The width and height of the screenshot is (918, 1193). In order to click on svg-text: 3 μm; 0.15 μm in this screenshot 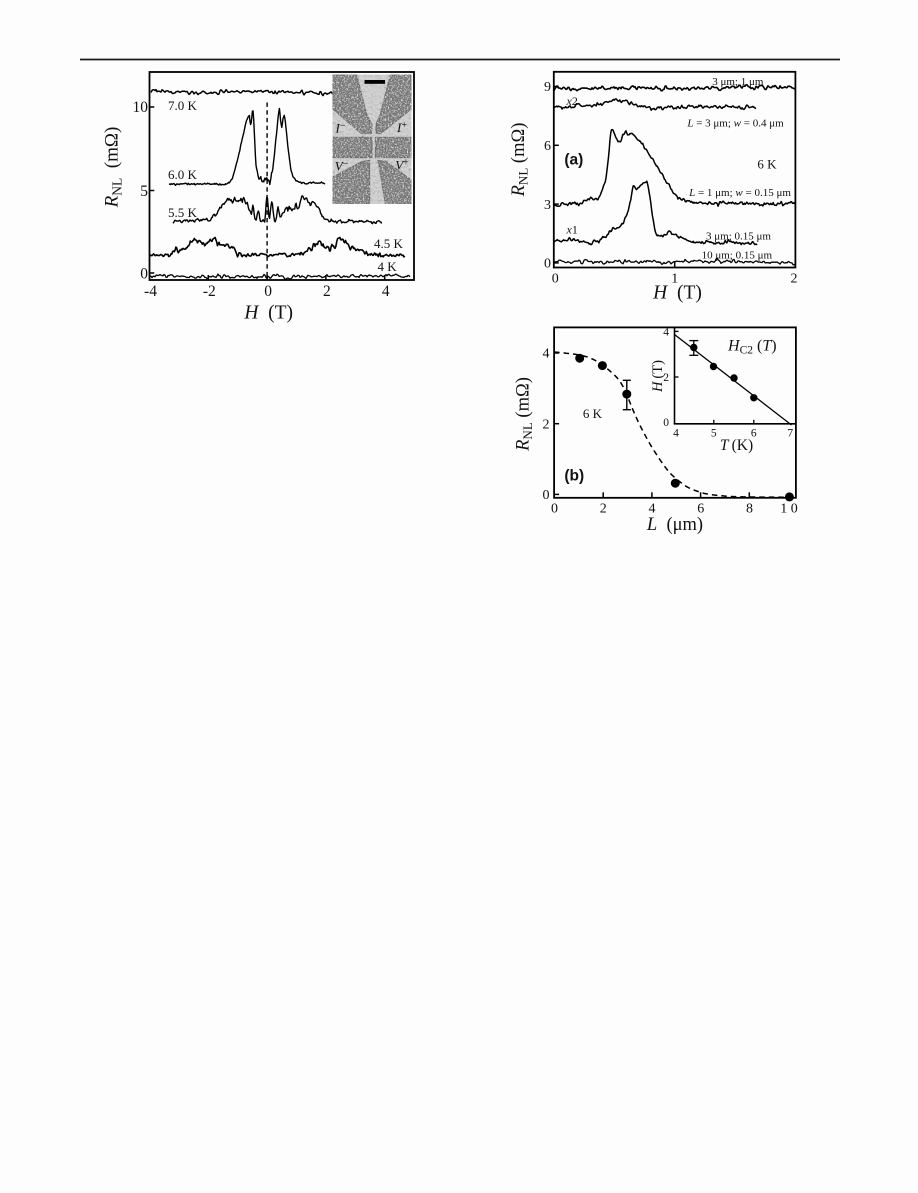, I will do `click(738, 236)`.